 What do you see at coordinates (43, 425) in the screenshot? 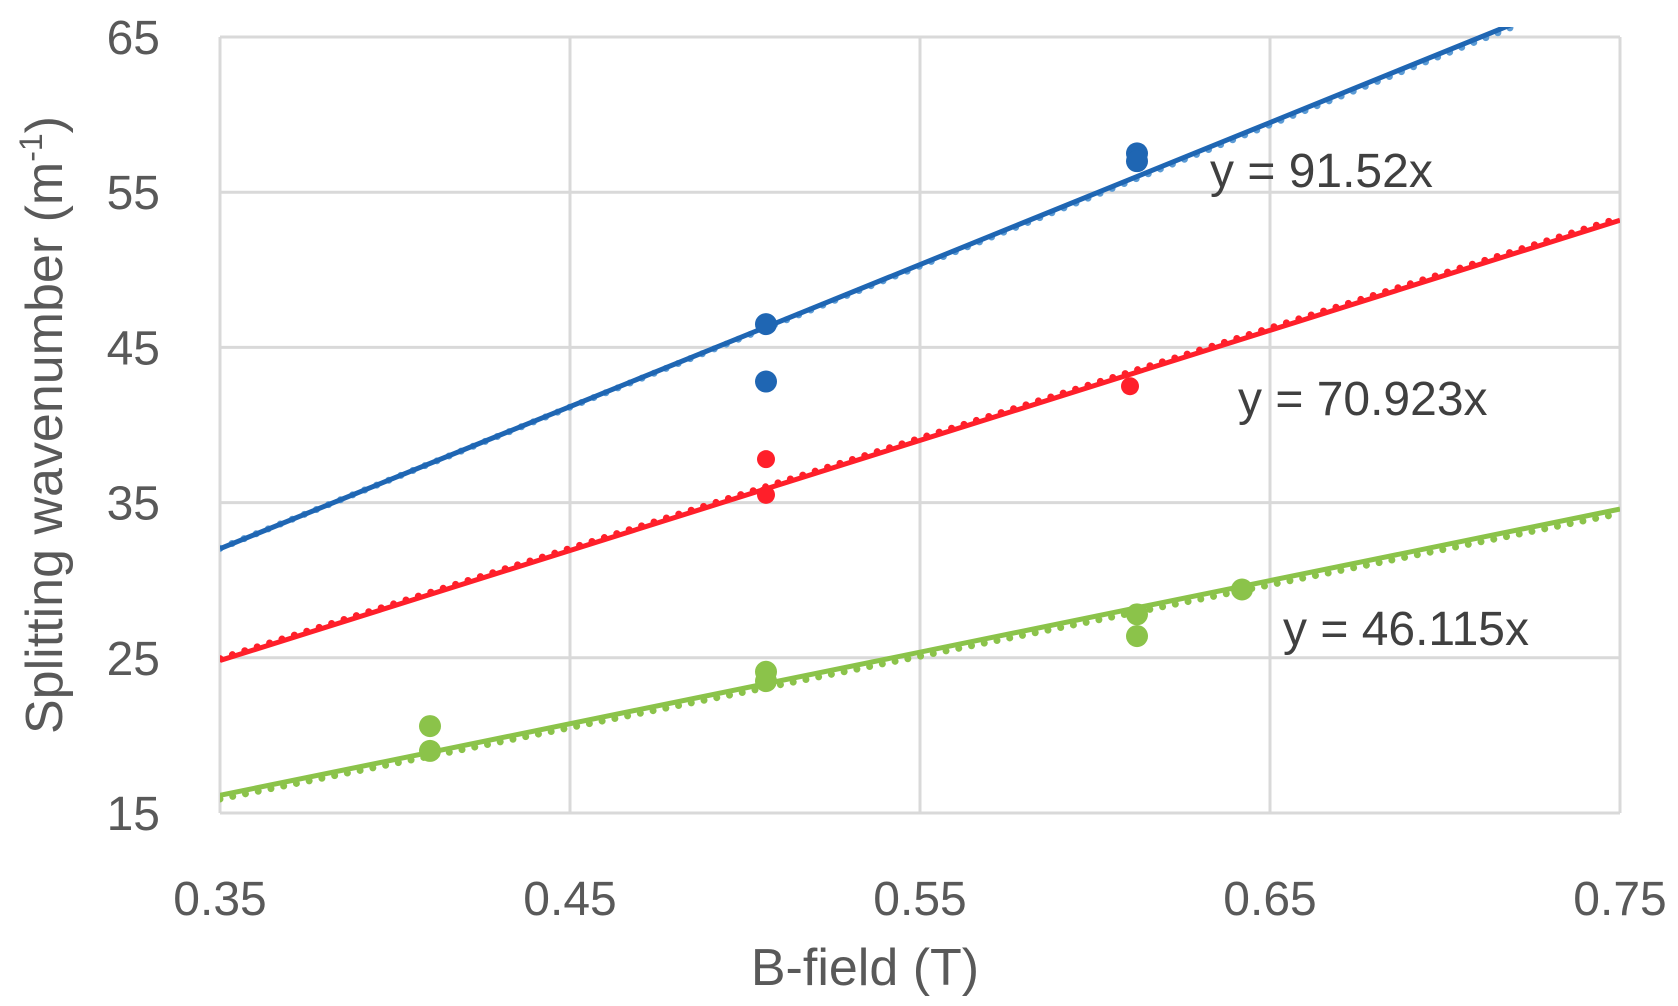
I see `y-axis-title: Splitting wavenumber (m-1)` at bounding box center [43, 425].